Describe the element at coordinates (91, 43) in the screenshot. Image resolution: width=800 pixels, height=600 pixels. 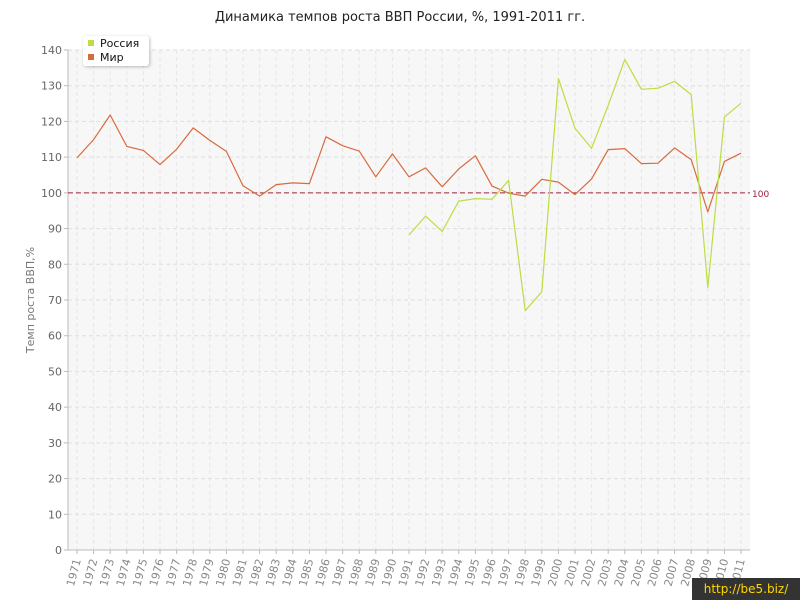
I see `legend-swatch-russia` at that location.